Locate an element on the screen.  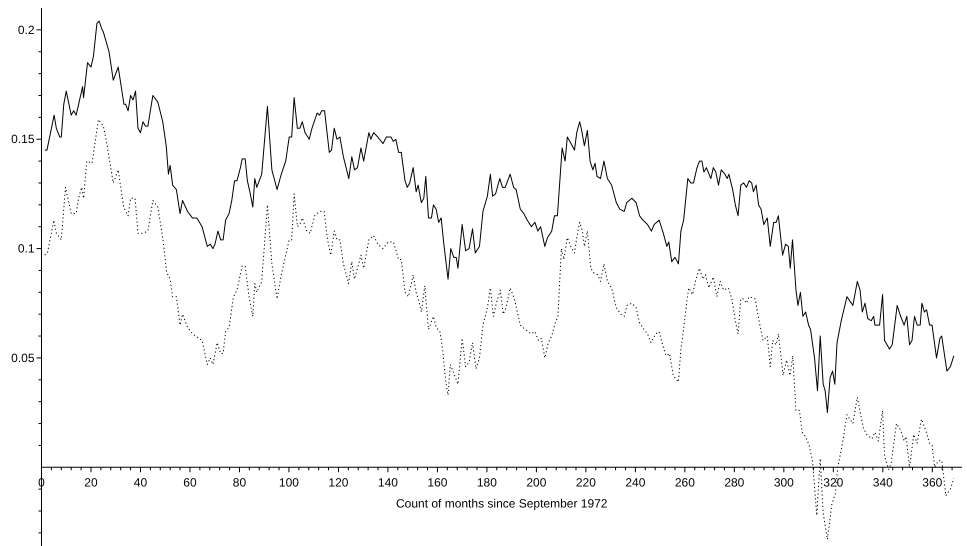
x-tick-label: 320 is located at coordinates (833, 482).